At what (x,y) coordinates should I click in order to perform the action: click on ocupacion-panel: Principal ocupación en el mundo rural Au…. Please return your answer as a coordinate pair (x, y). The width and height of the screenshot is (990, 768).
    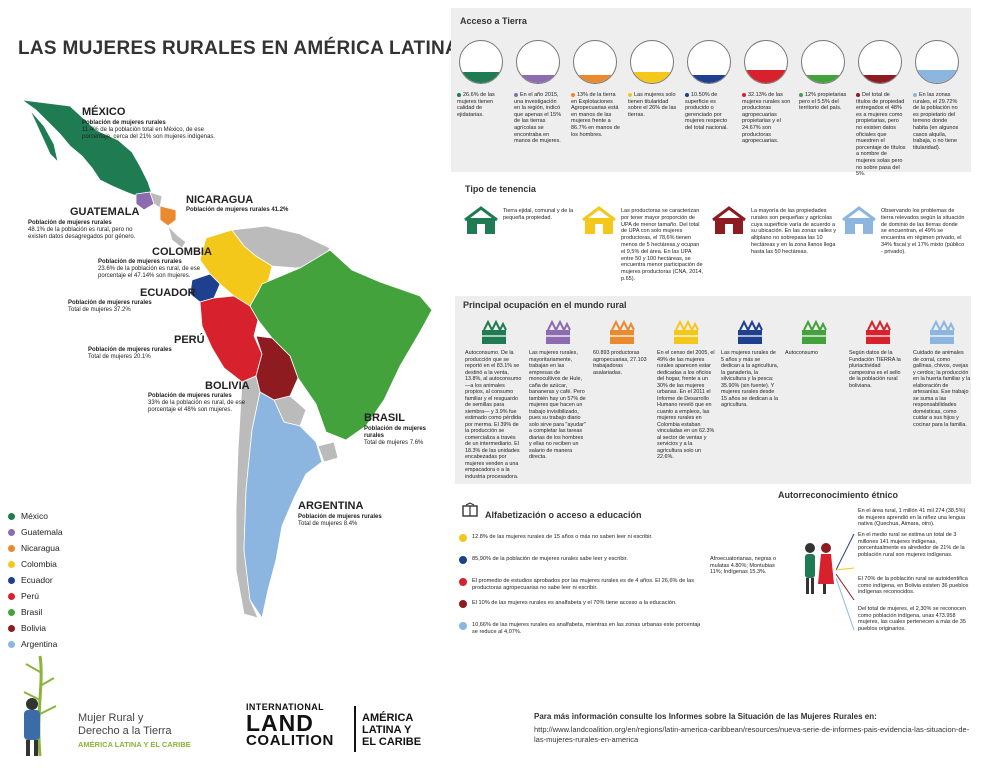
    Looking at the image, I should click on (713, 390).